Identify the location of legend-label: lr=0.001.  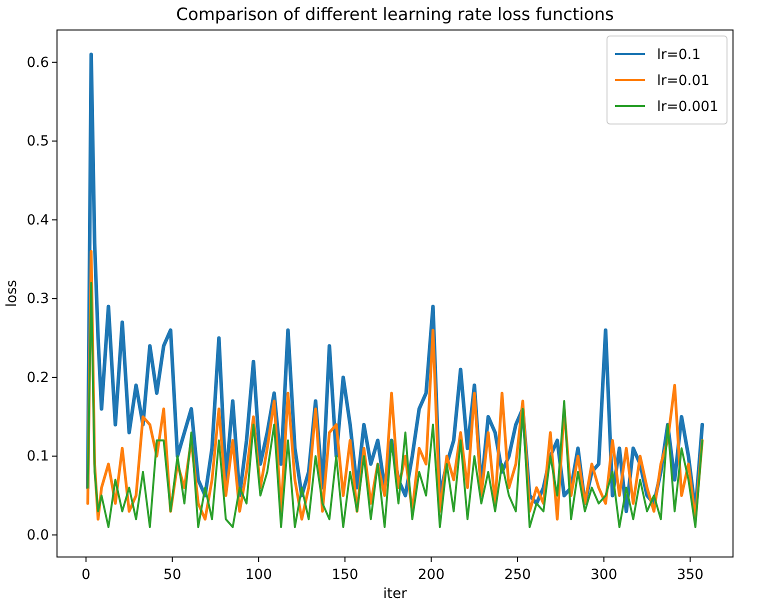
(687, 107).